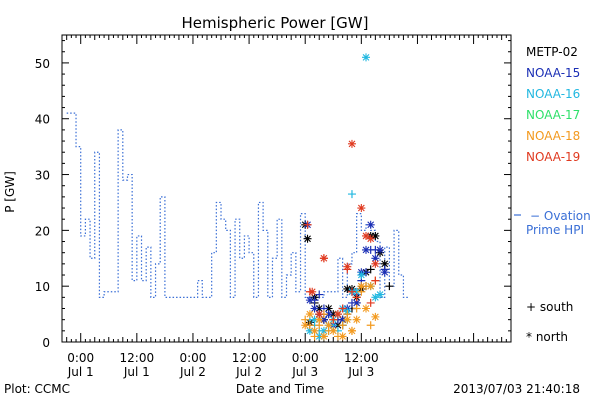 The image size is (600, 400). I want to click on legend-entry: NOAA-15, so click(553, 73).